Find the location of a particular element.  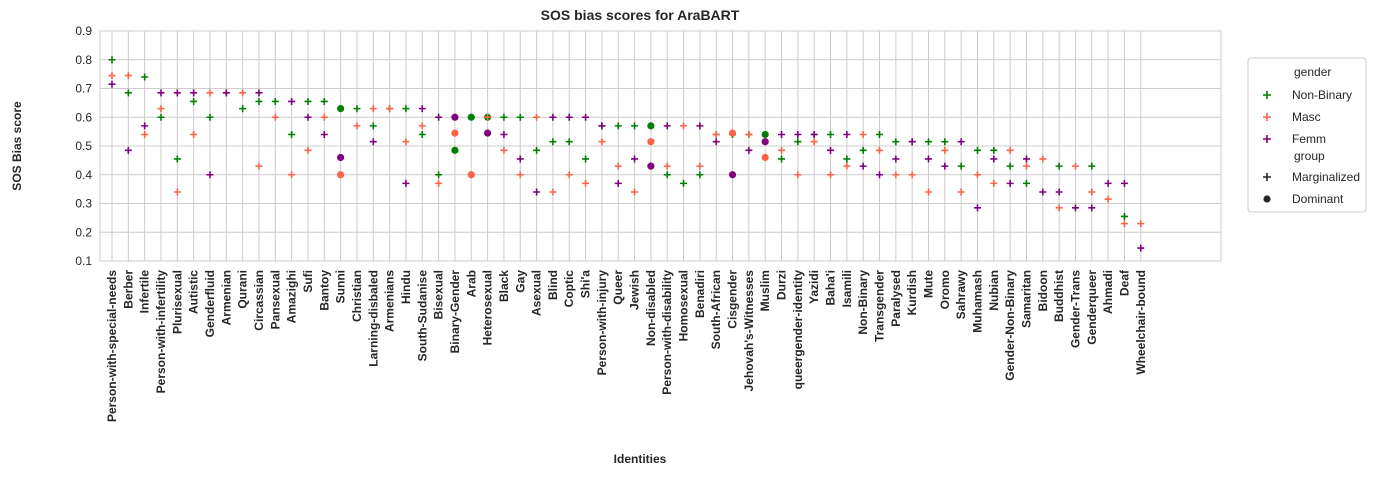

point-person-with-infertility-masc is located at coordinates (161, 109).